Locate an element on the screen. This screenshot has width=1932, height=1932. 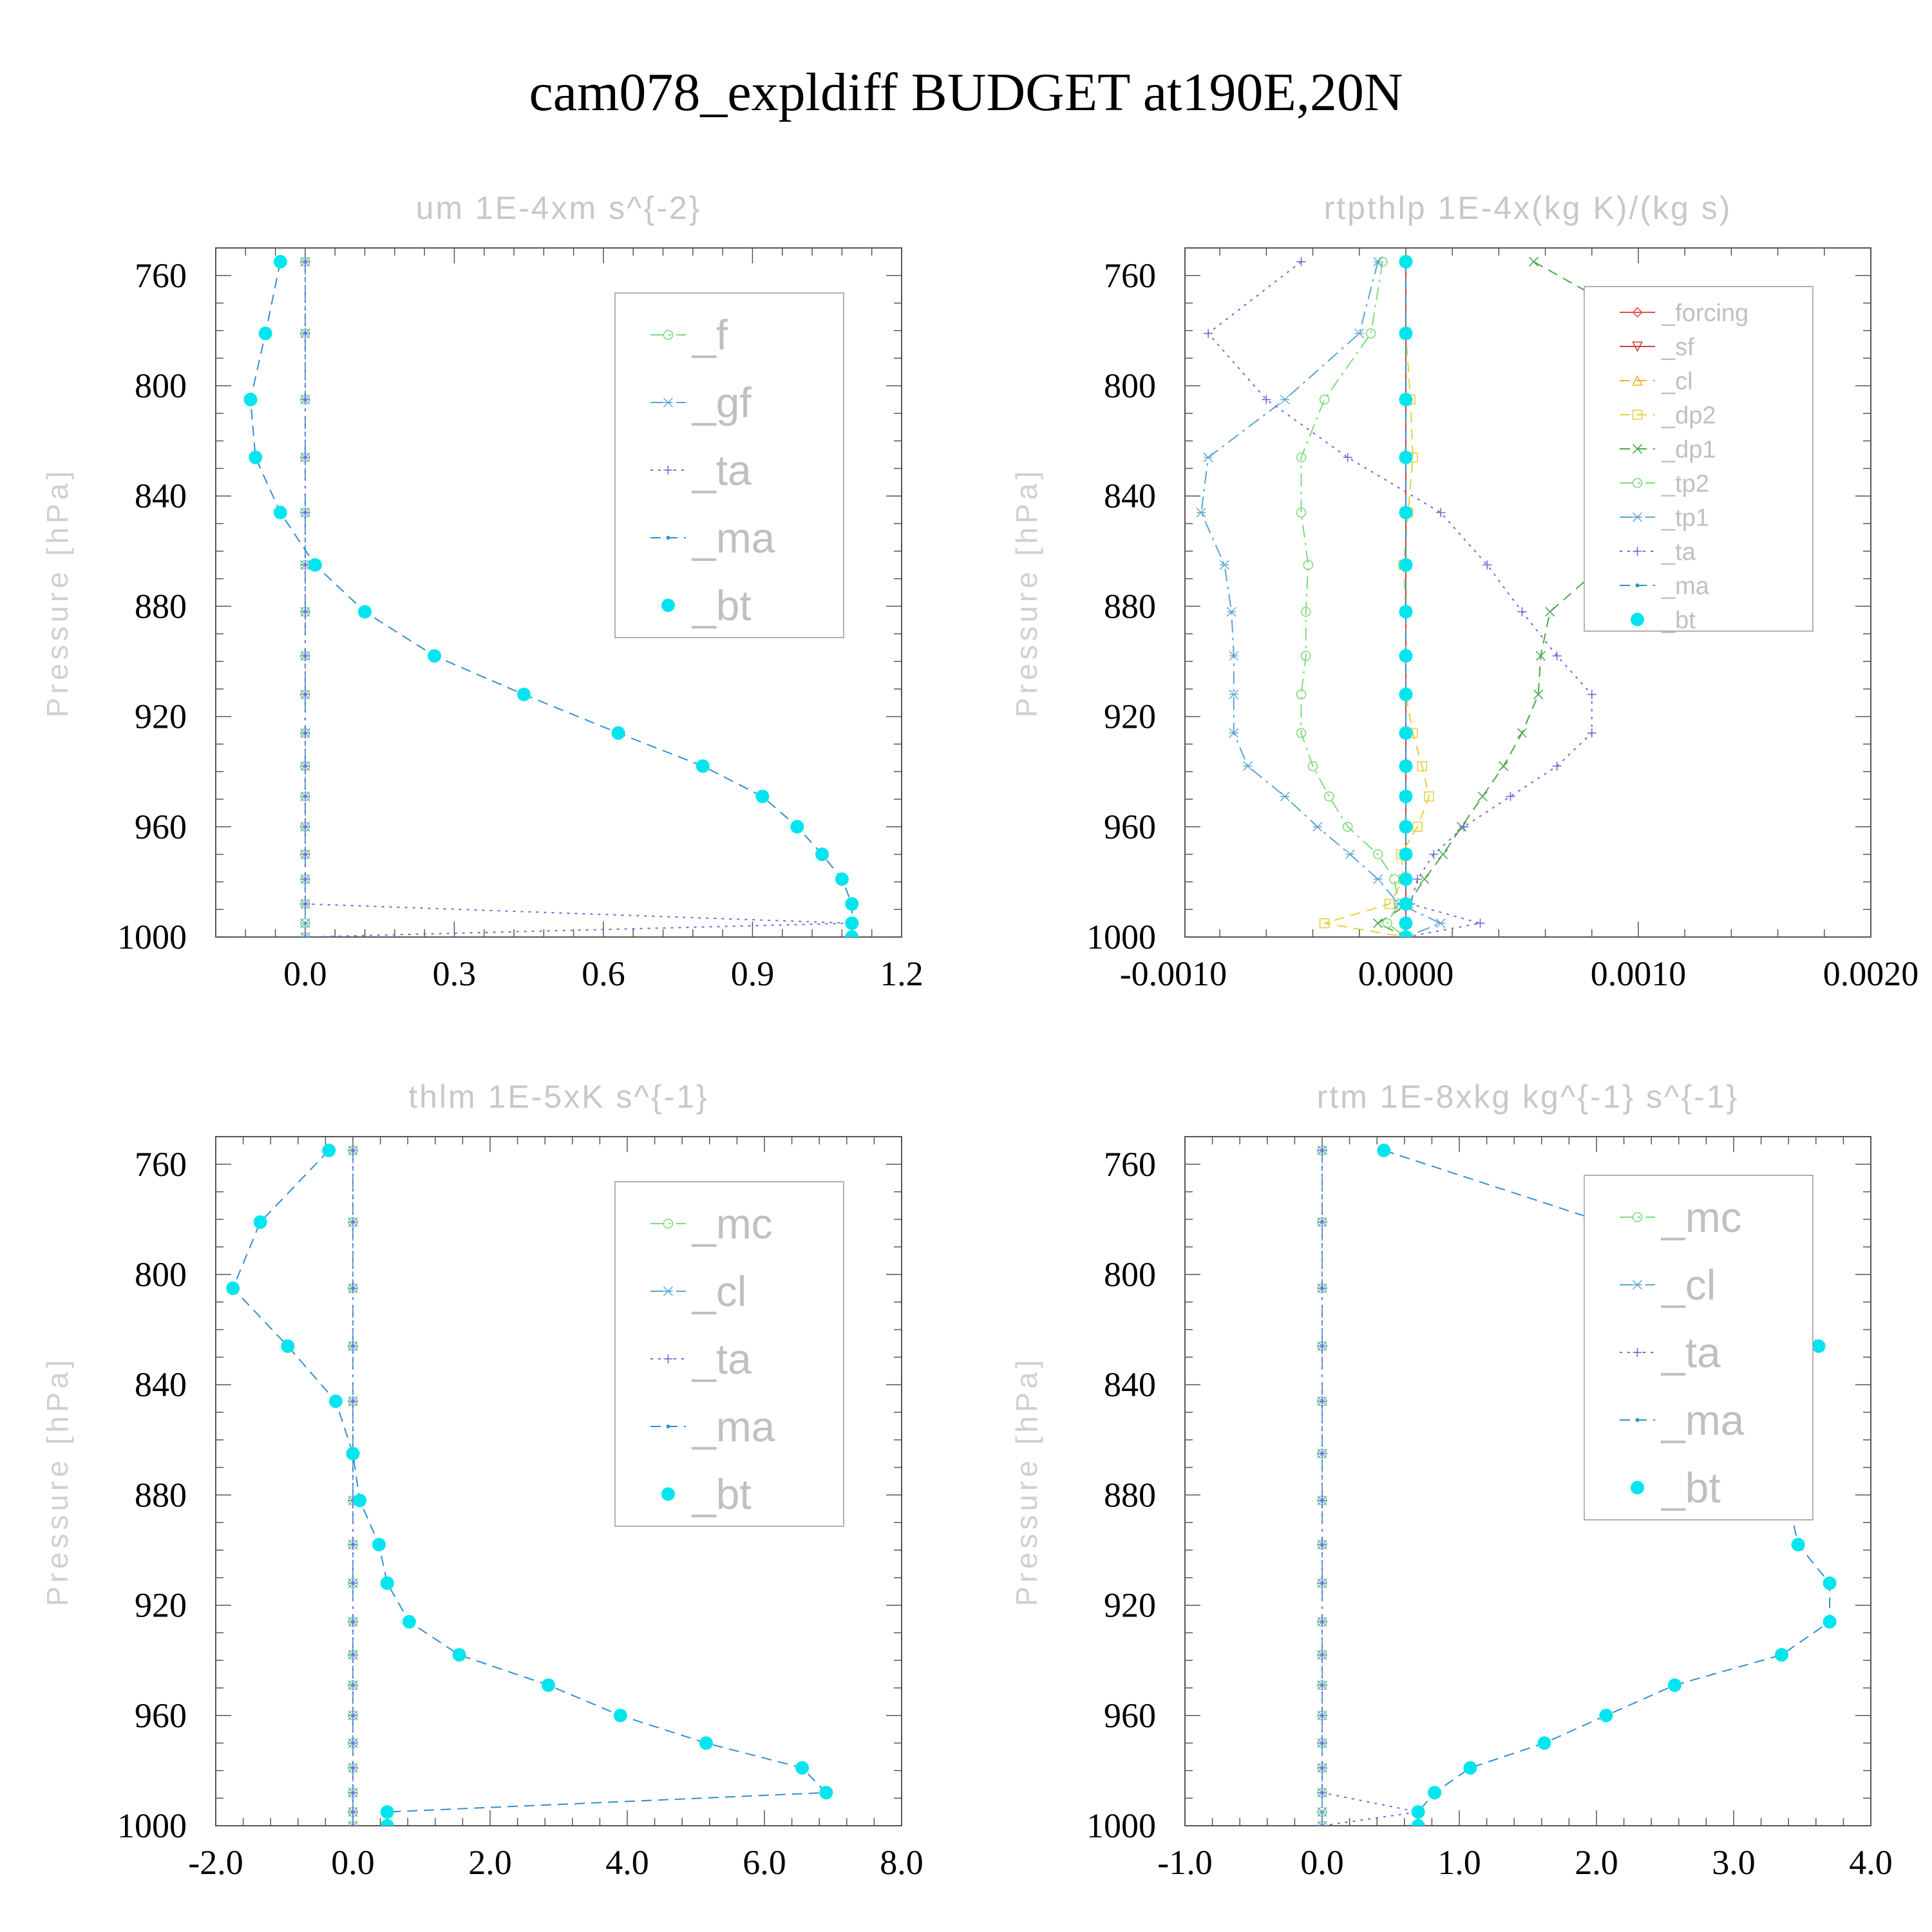
x-tick-label: 2.0 is located at coordinates (1597, 1863).